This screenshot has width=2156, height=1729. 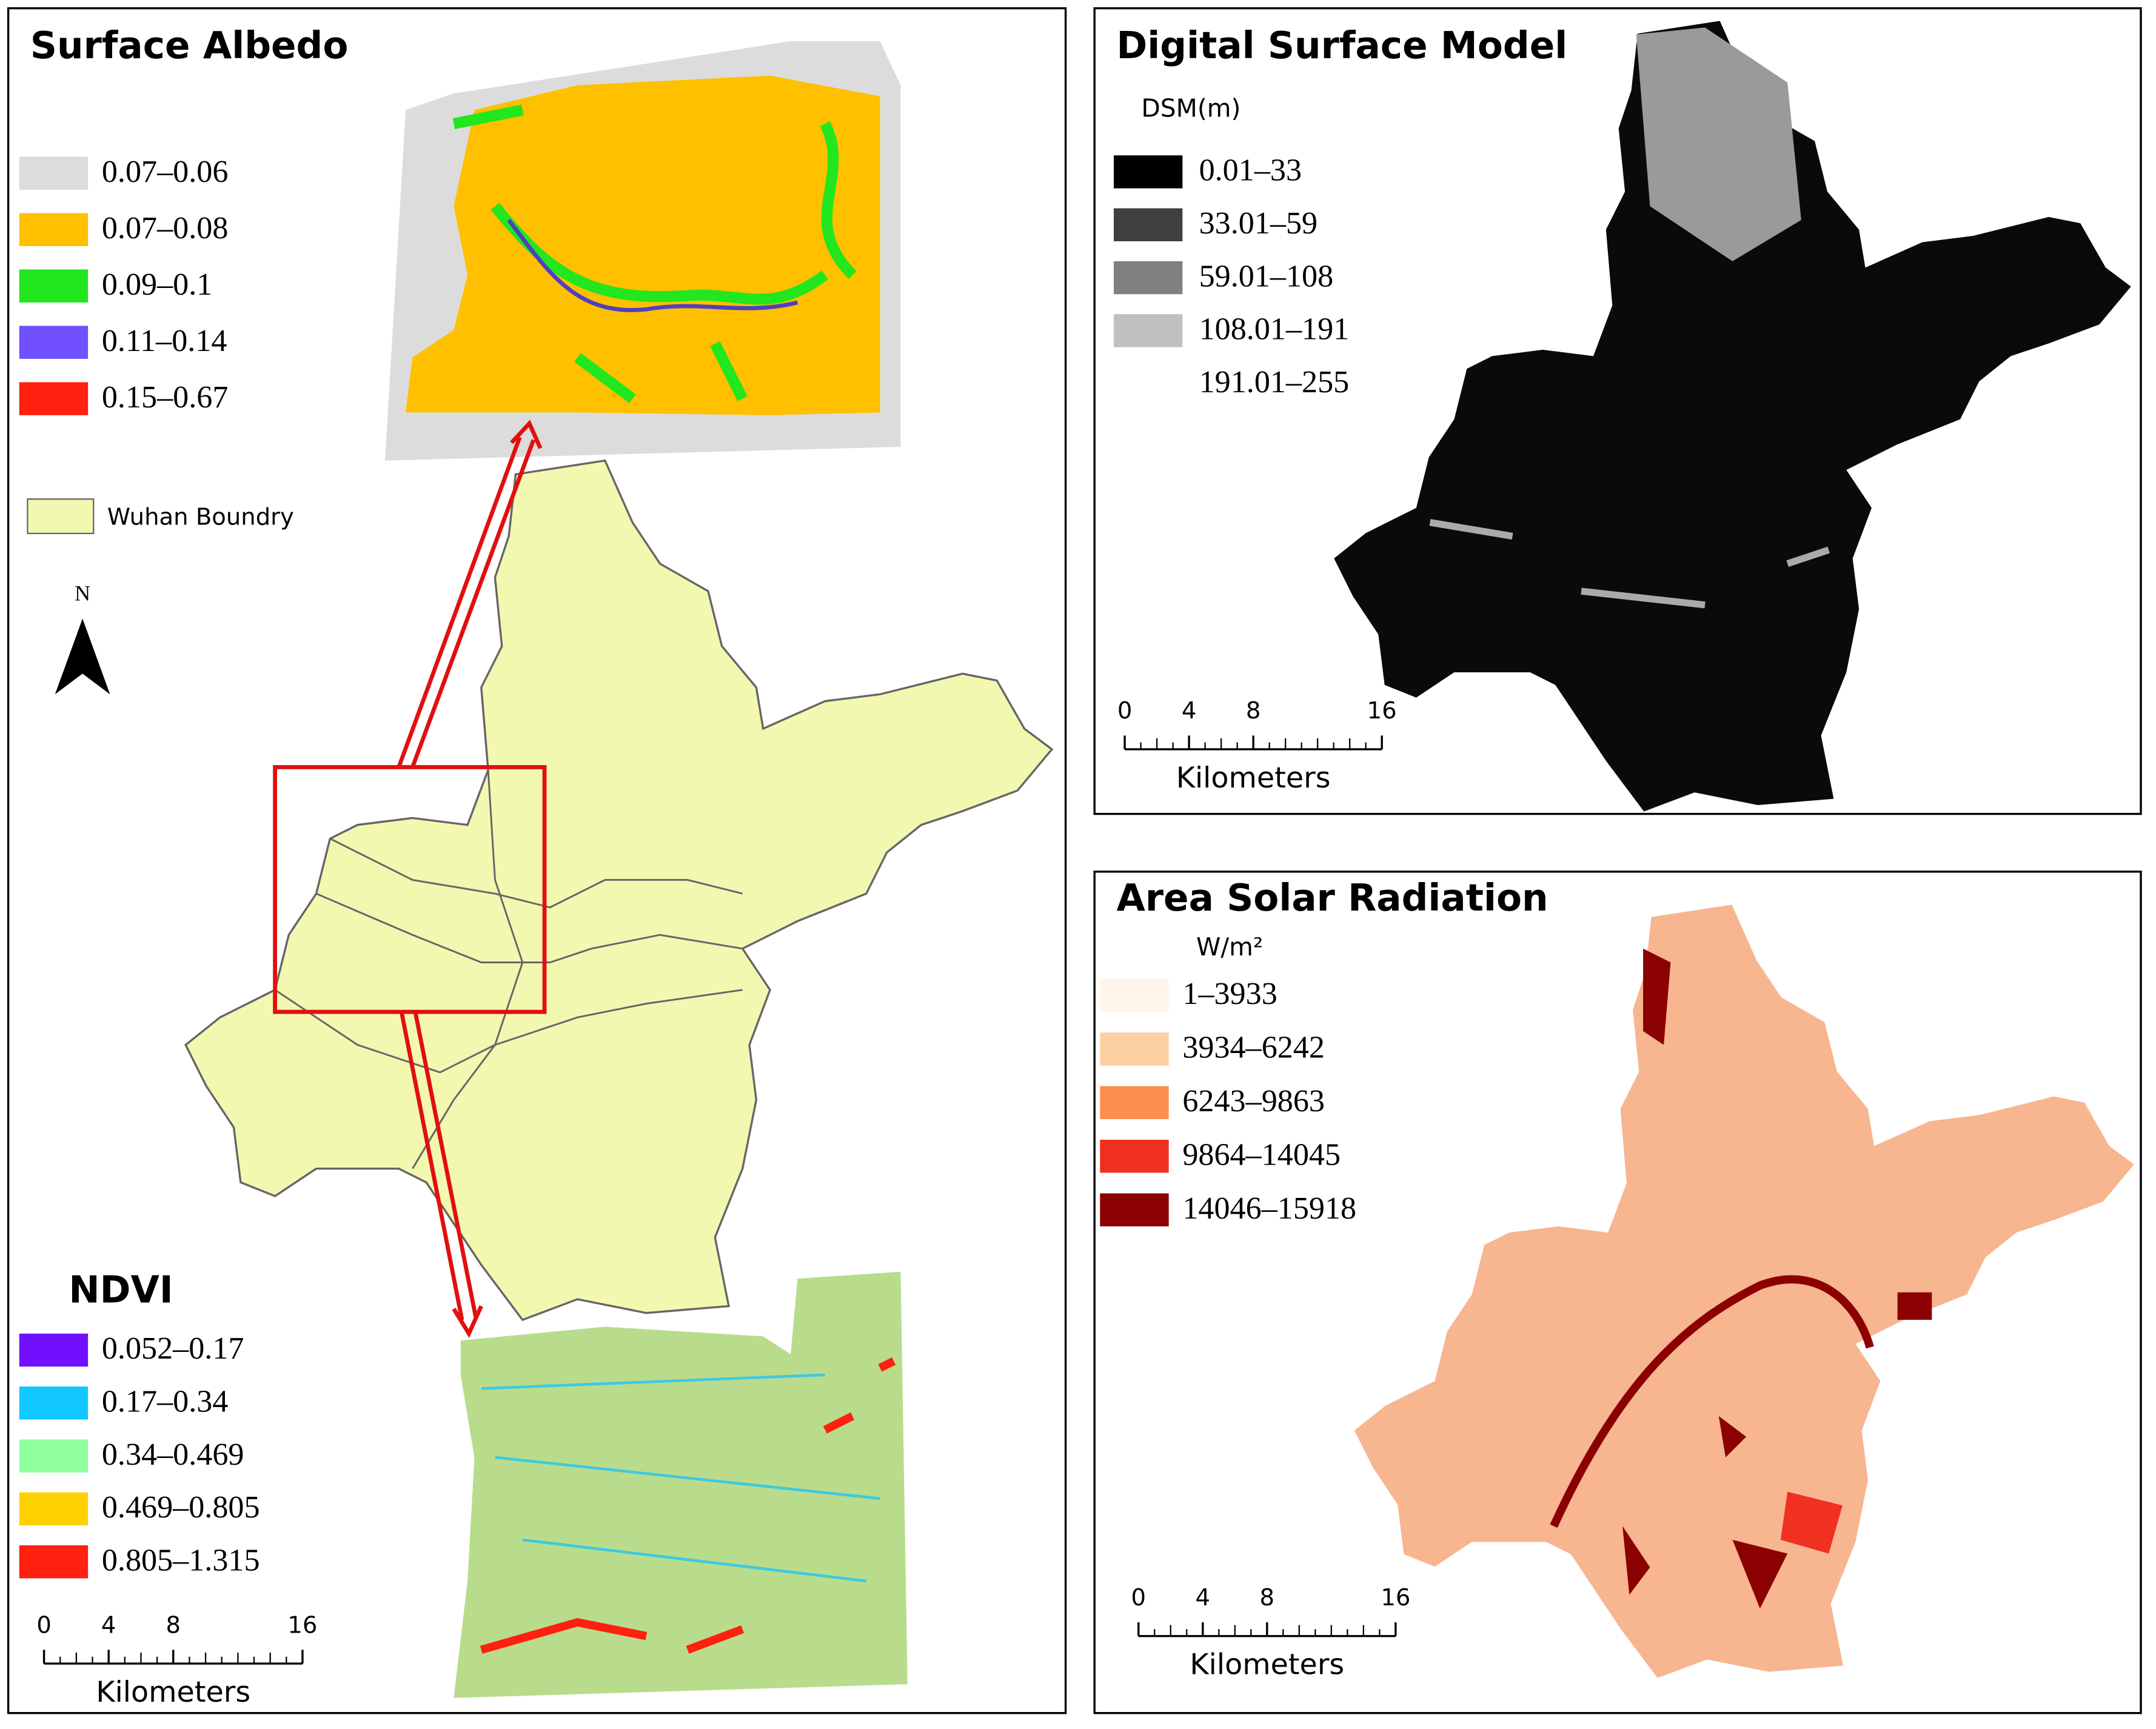 I want to click on arrow-down, so click(x=441, y=1175).